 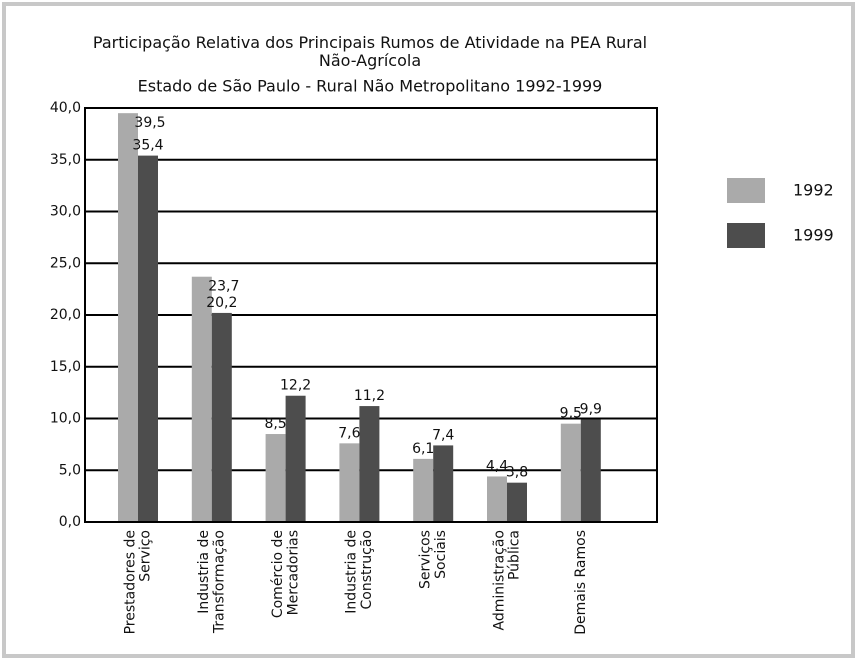 I want to click on y-tick-label: 15,0, so click(x=65, y=367).